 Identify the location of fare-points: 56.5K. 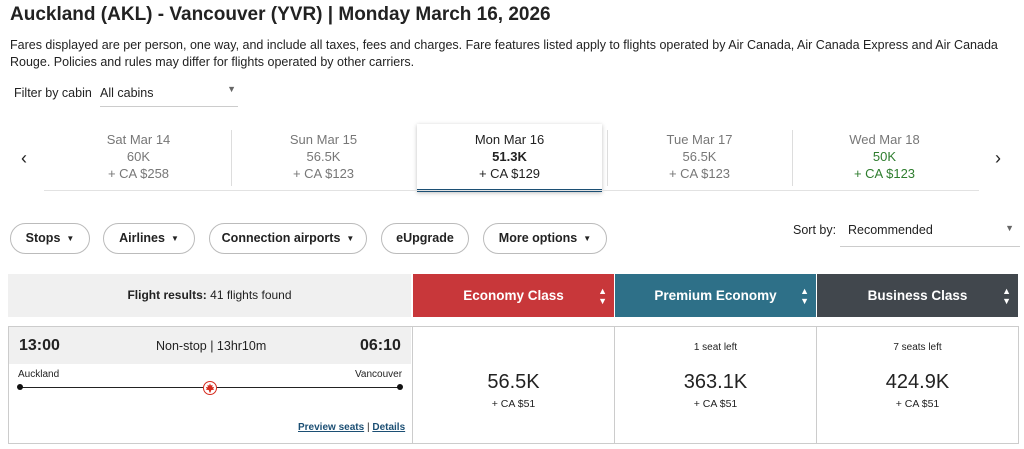
(513, 382).